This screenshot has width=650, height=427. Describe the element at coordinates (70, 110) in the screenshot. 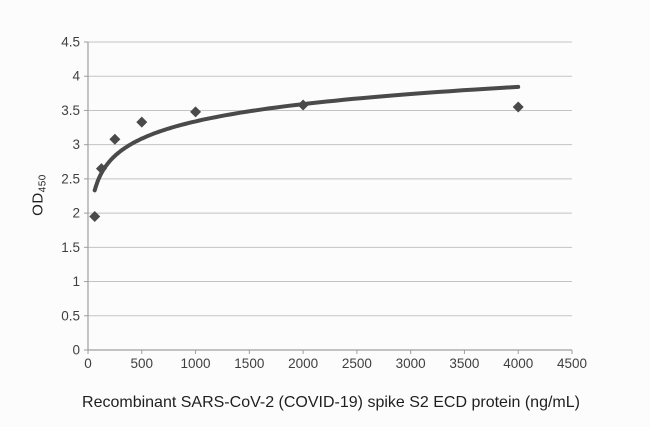

I see `y-tick-label: 3.5` at that location.